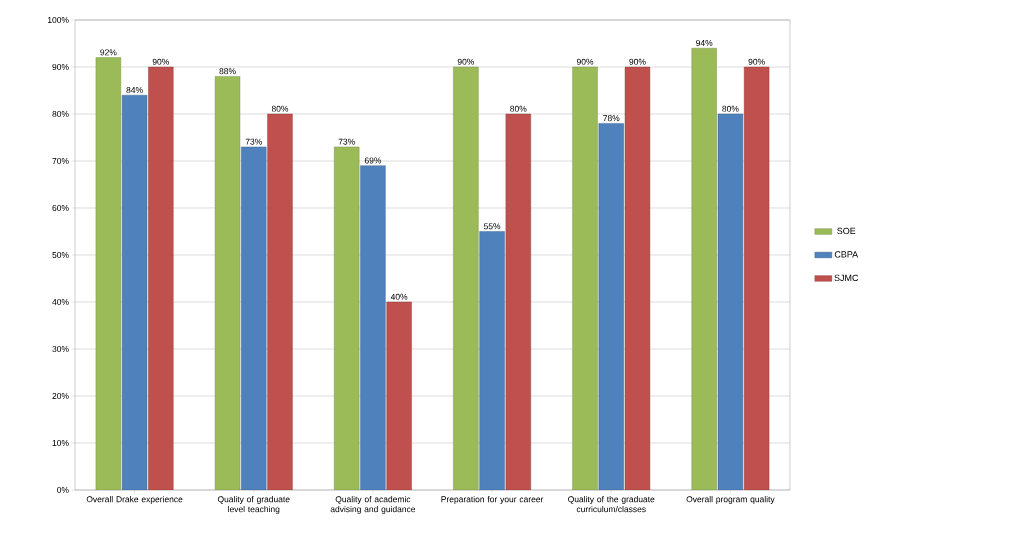  What do you see at coordinates (58, 20) in the screenshot?
I see `y-tick-label: 100%` at bounding box center [58, 20].